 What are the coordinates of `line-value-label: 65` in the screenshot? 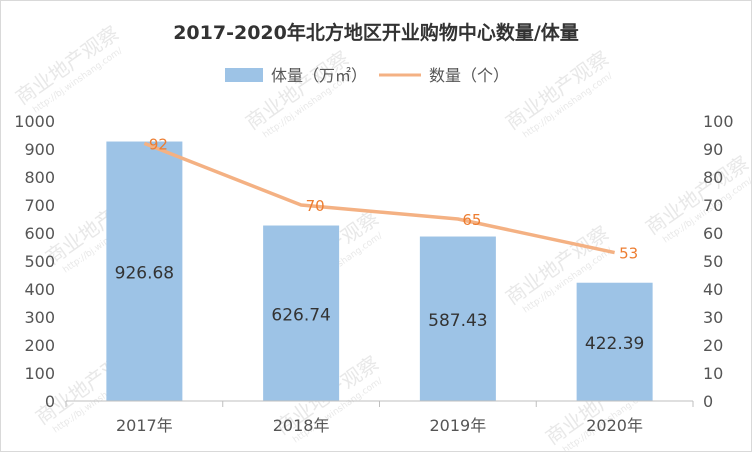 It's located at (471, 220).